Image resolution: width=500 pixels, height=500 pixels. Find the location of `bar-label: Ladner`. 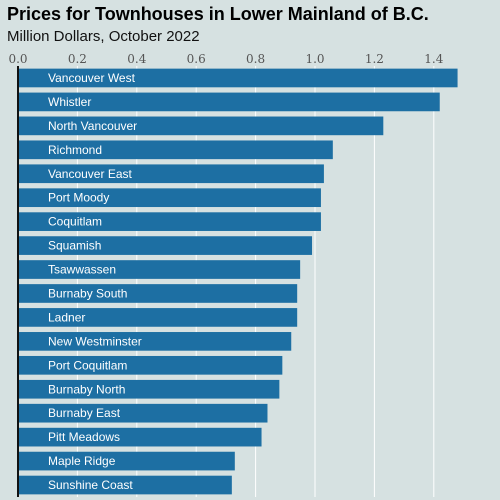

bar-label: Ladner is located at coordinates (66, 317).